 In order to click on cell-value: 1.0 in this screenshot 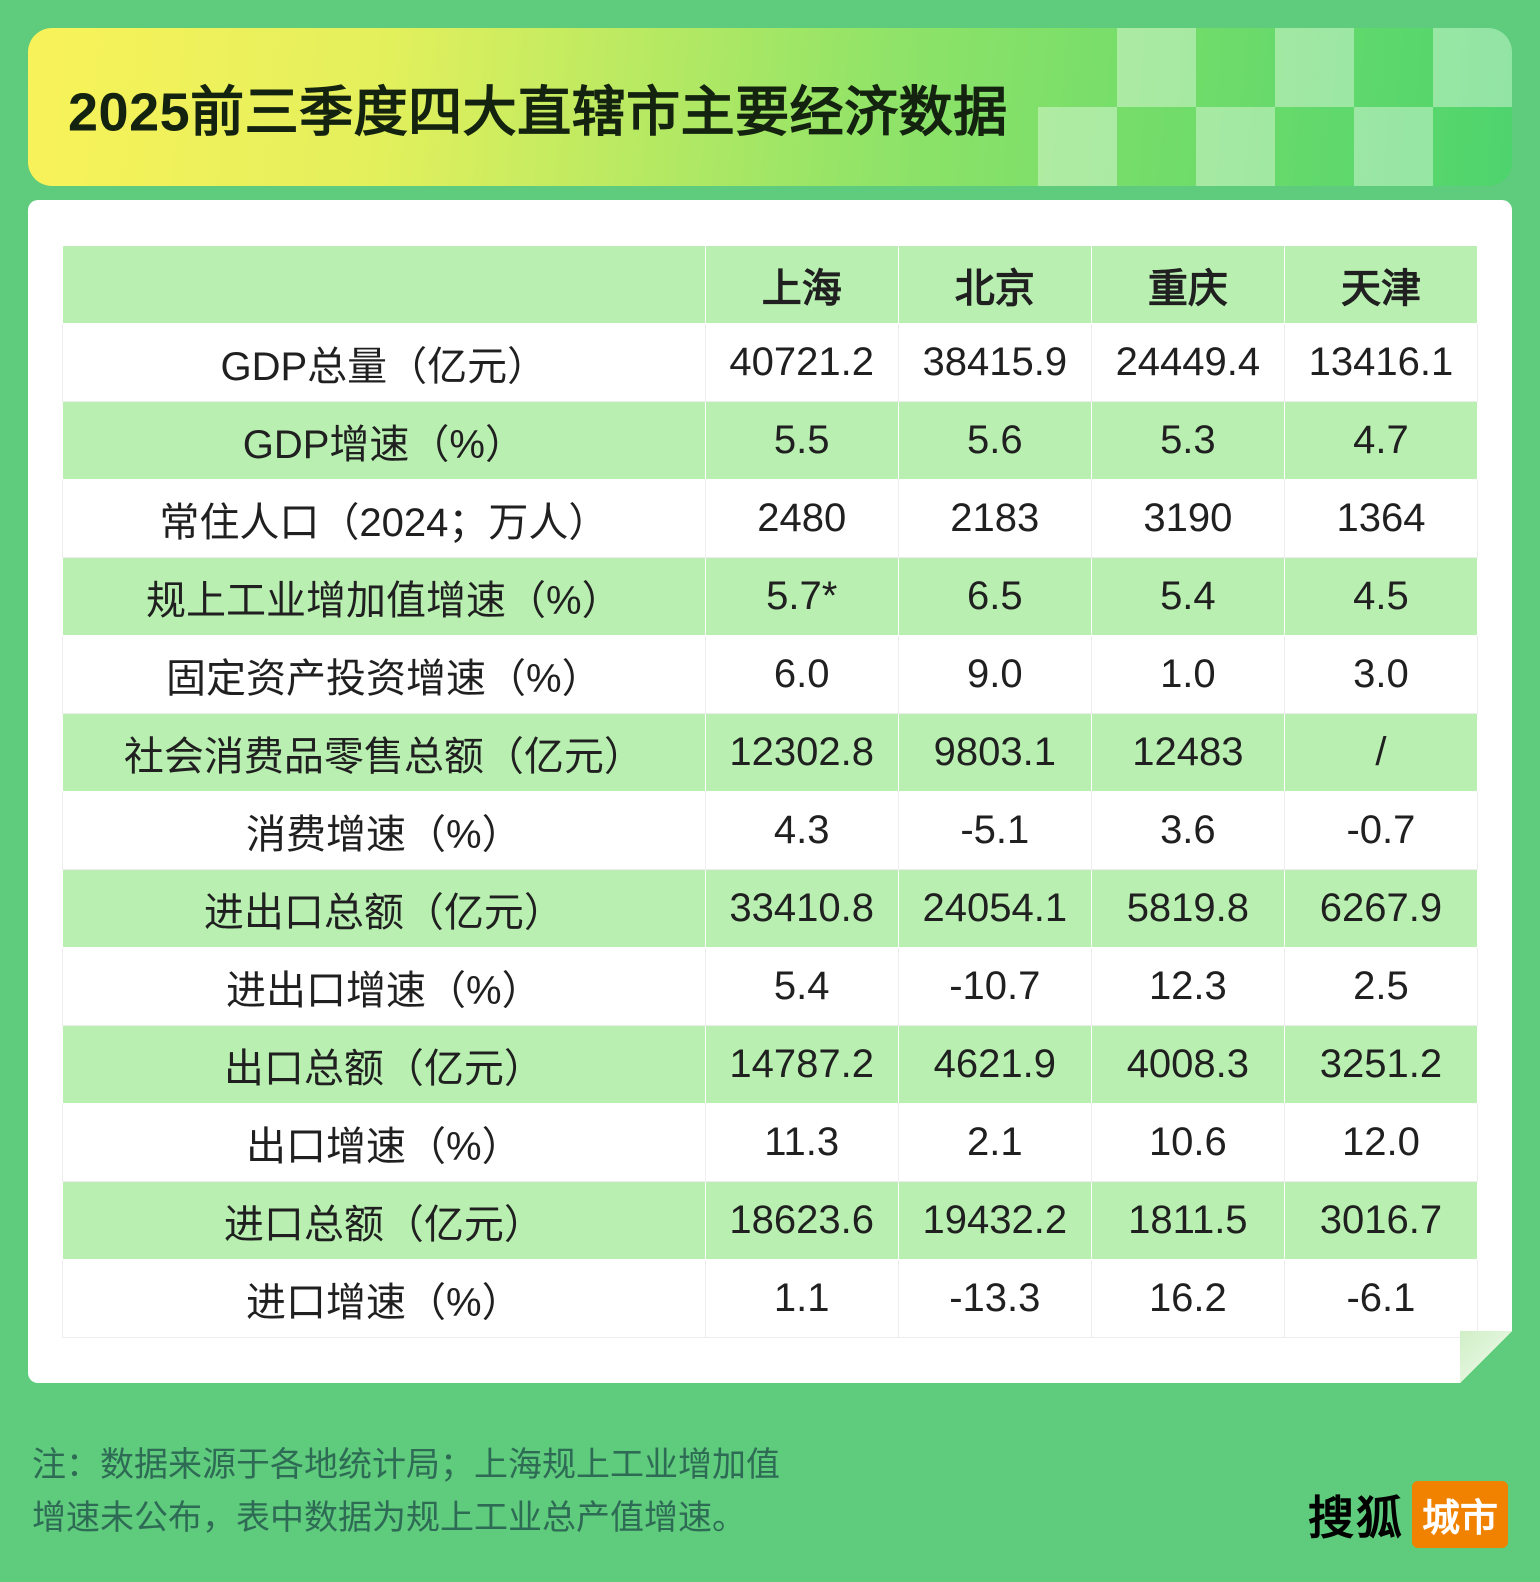, I will do `click(1187, 674)`.